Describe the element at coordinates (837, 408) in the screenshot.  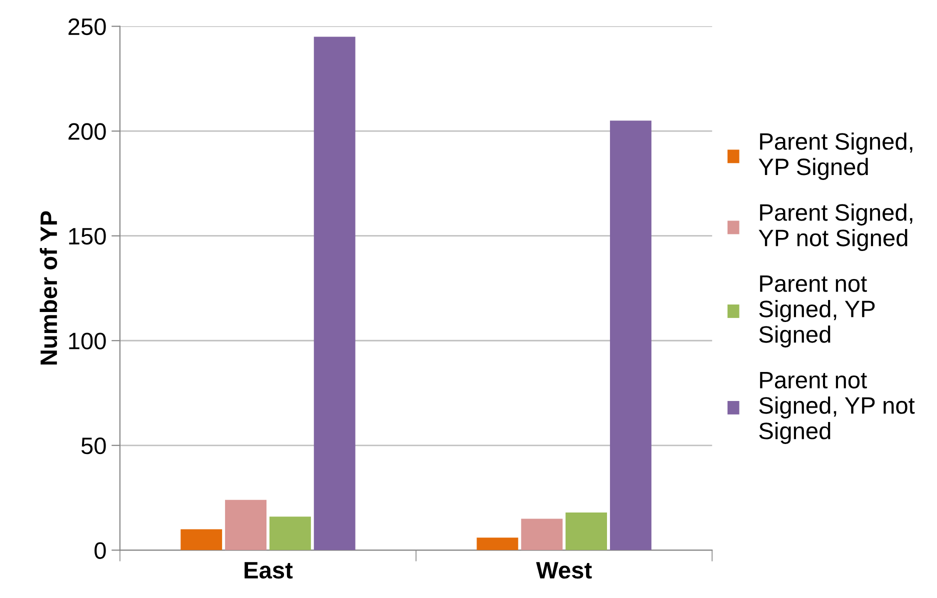
I see `legend-label: Parent not Signed, YP not Signed` at that location.